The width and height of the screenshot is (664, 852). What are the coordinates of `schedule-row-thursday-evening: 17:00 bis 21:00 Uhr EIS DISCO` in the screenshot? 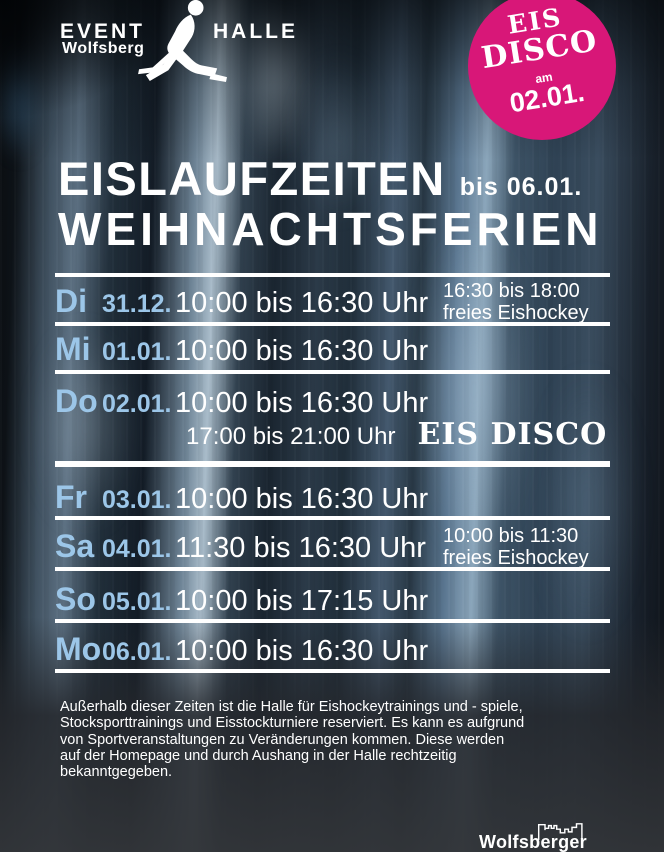 It's located at (396, 435).